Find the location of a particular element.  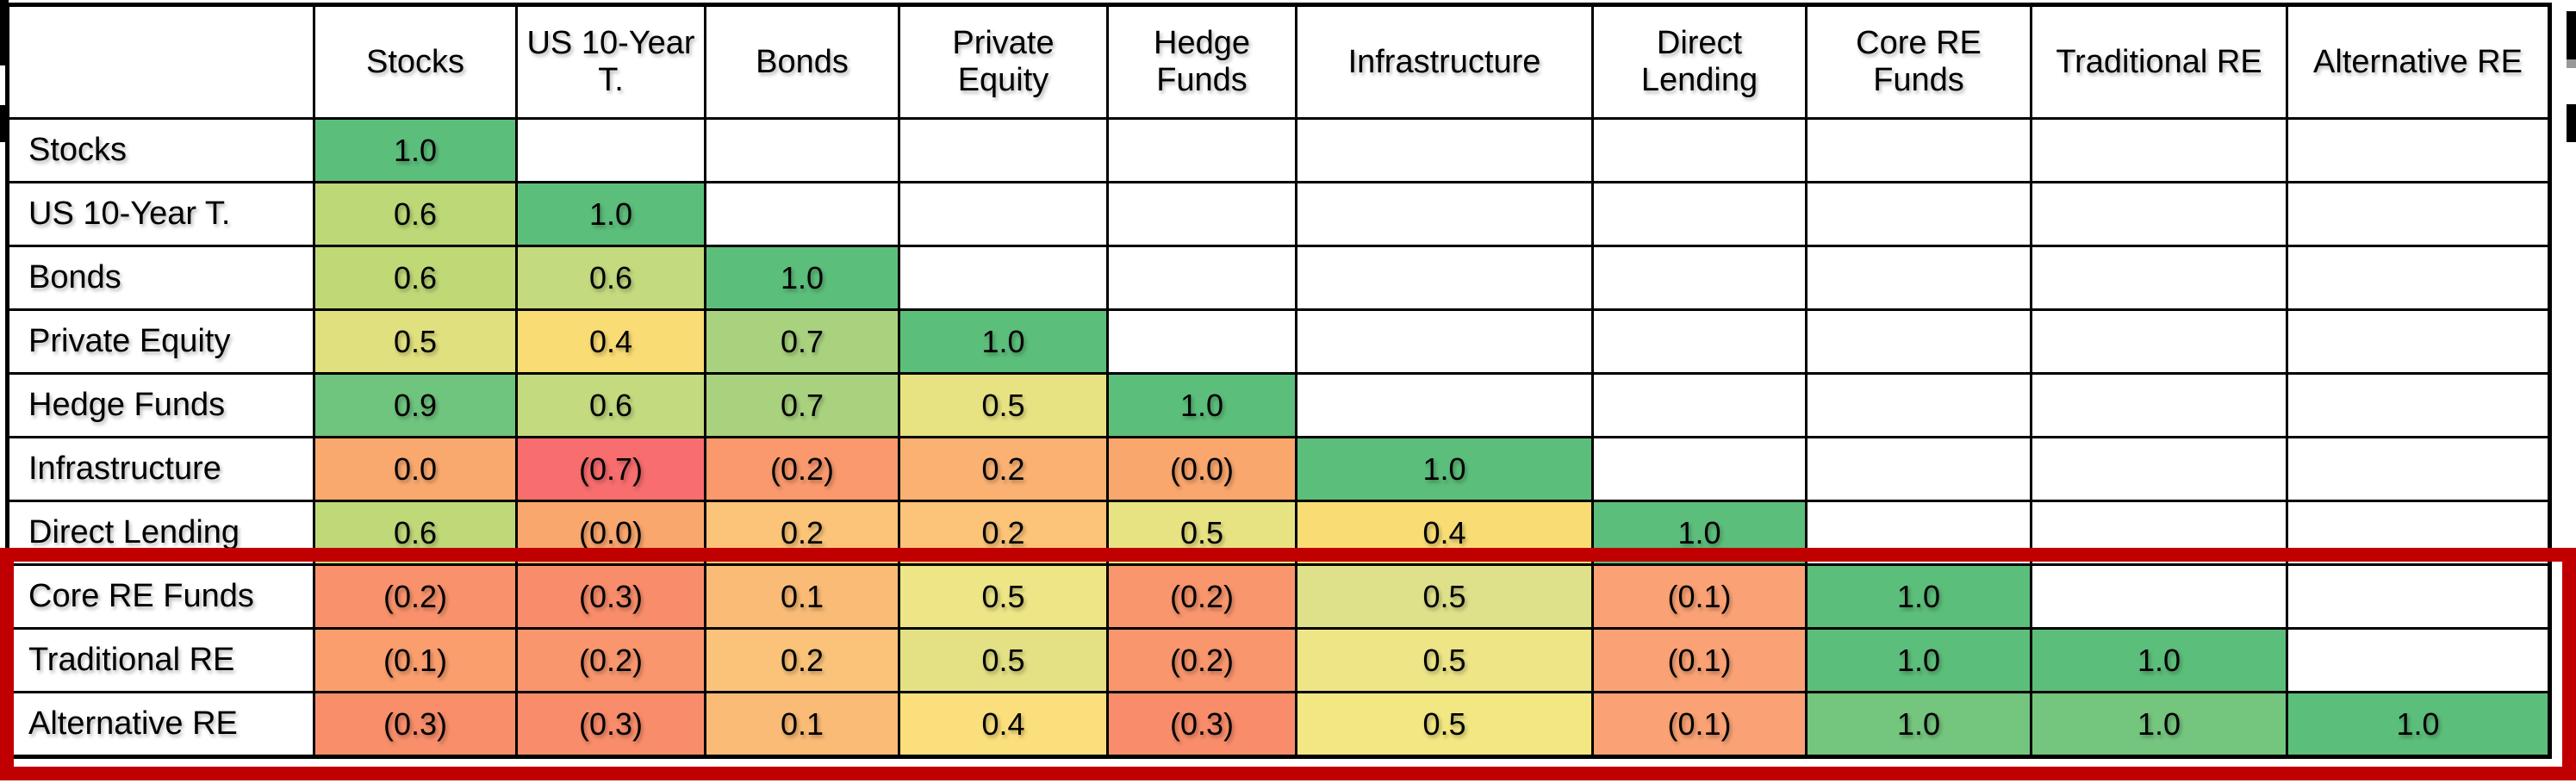

matrix-cell-bonds-x-core-re-funds is located at coordinates (1919, 278).